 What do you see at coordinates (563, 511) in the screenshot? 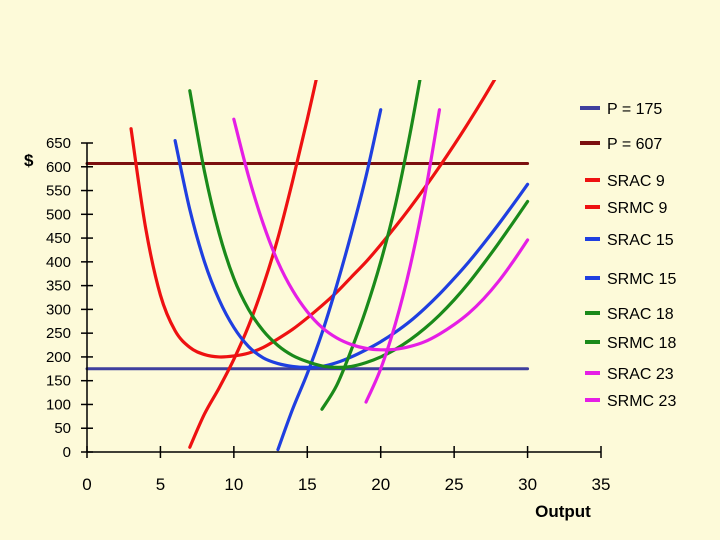
I see `x-axis-label: Output` at bounding box center [563, 511].